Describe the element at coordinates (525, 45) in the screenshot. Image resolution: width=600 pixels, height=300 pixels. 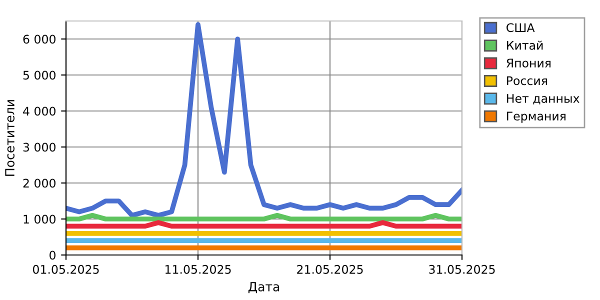
I see `legend-label: Китай` at that location.